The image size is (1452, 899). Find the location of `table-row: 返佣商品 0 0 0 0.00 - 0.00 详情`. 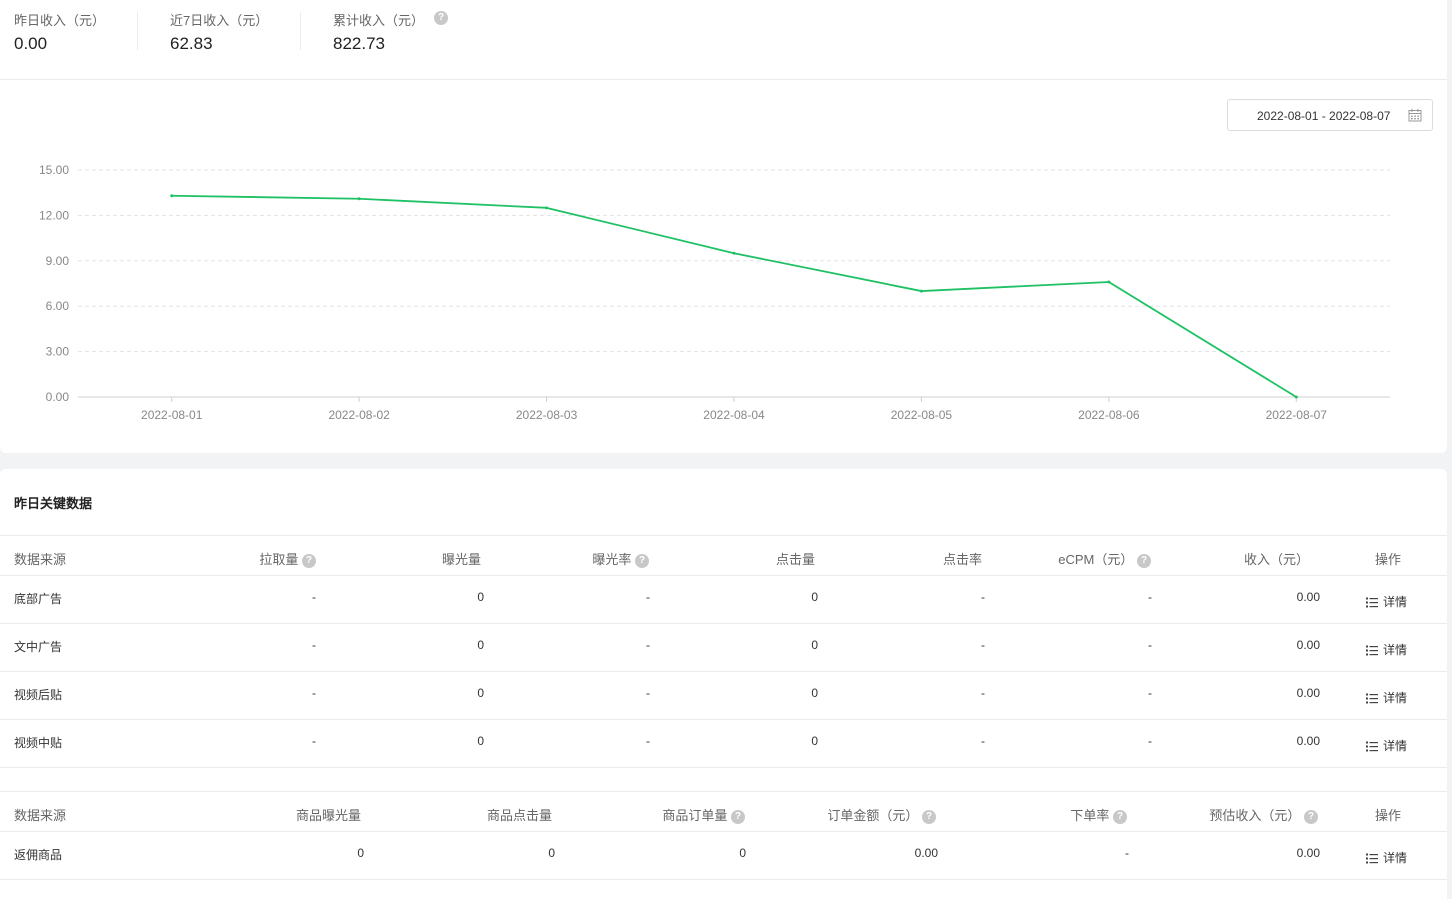

table-row: 返佣商品 0 0 0 0.00 - 0.00 详情 is located at coordinates (723, 856).